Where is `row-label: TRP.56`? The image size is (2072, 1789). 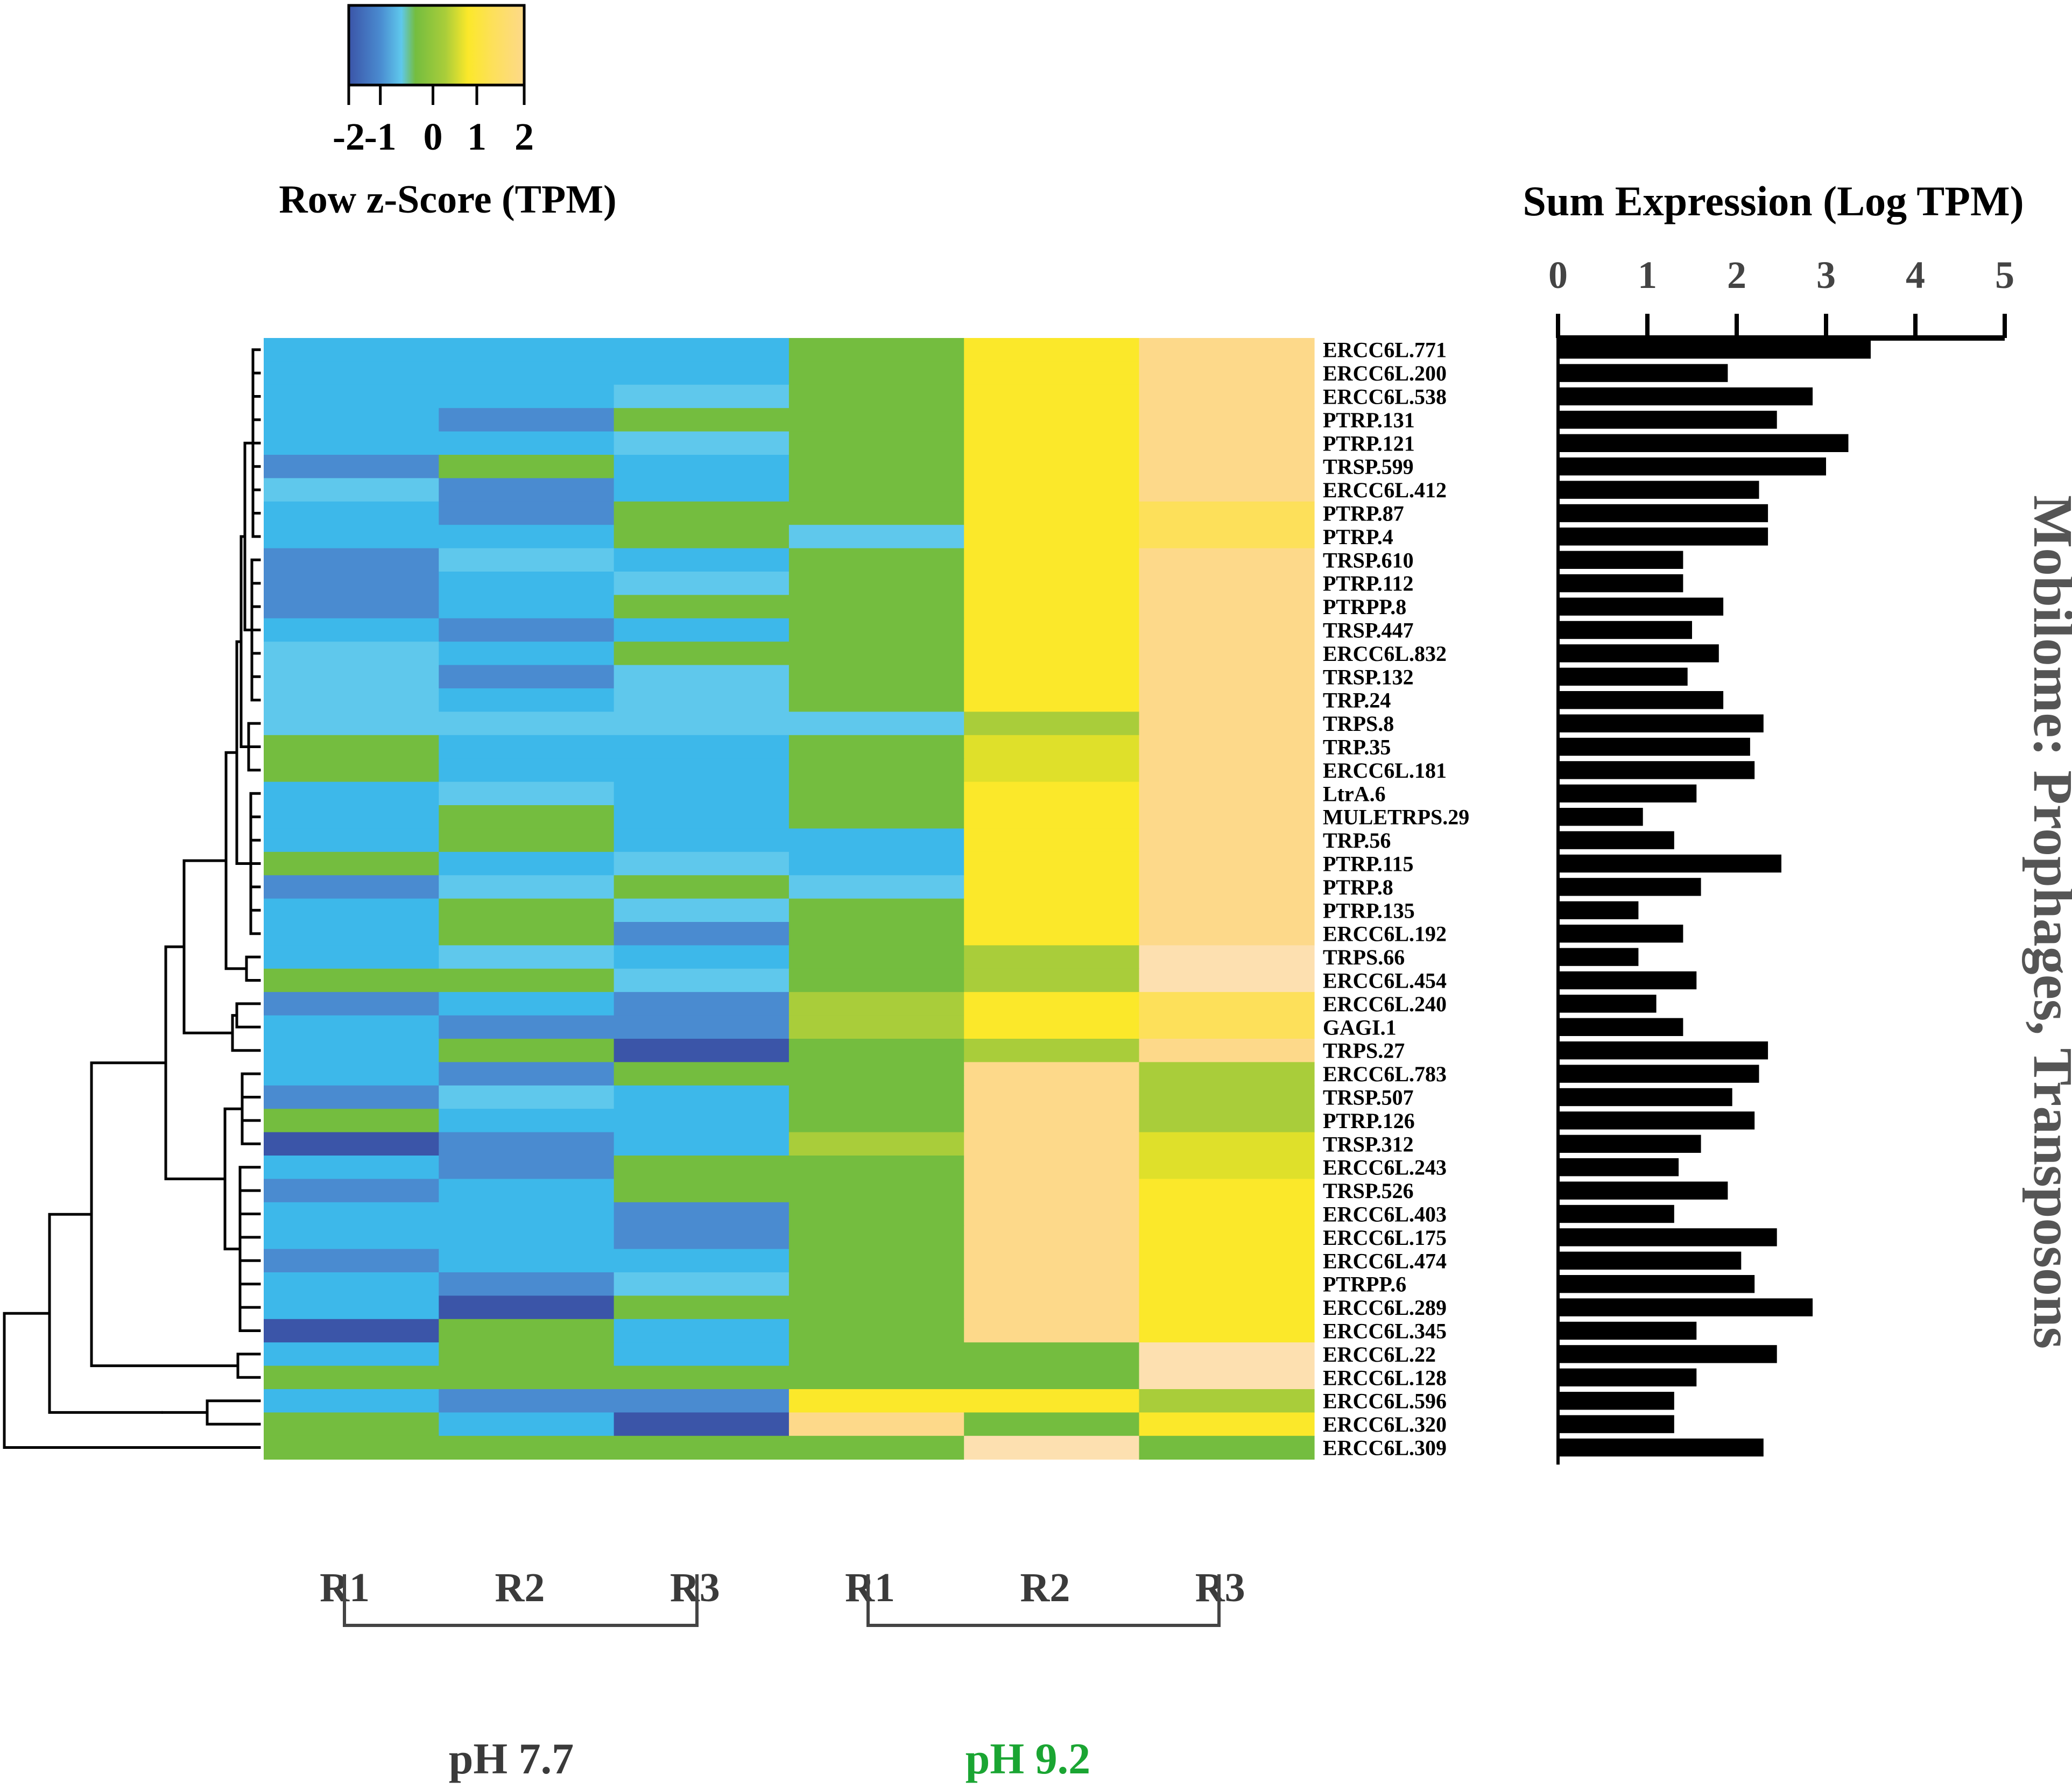 row-label: TRP.56 is located at coordinates (1357, 840).